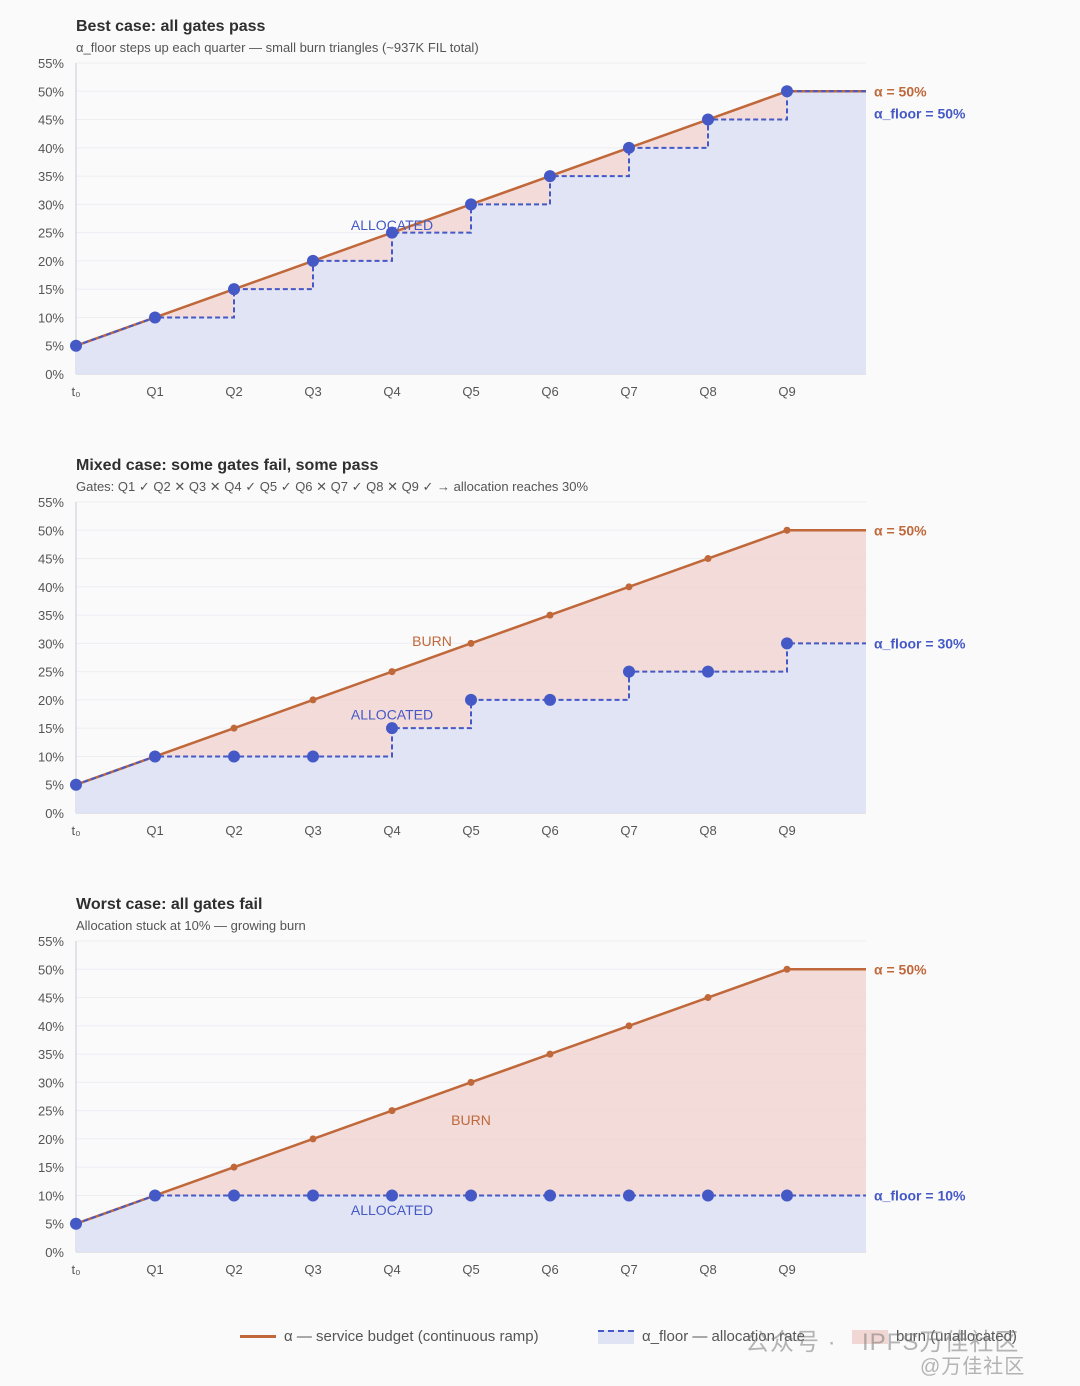 This screenshot has width=1080, height=1386. I want to click on chart-subtitle: Allocation stuck at 10% — growing burn, so click(191, 925).